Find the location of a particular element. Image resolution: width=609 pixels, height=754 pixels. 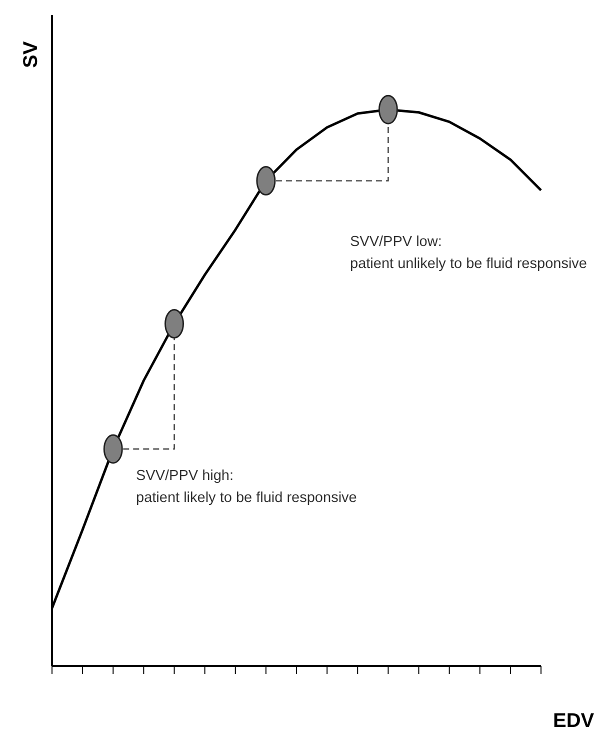

y-axis-title: SV is located at coordinates (31, 54).